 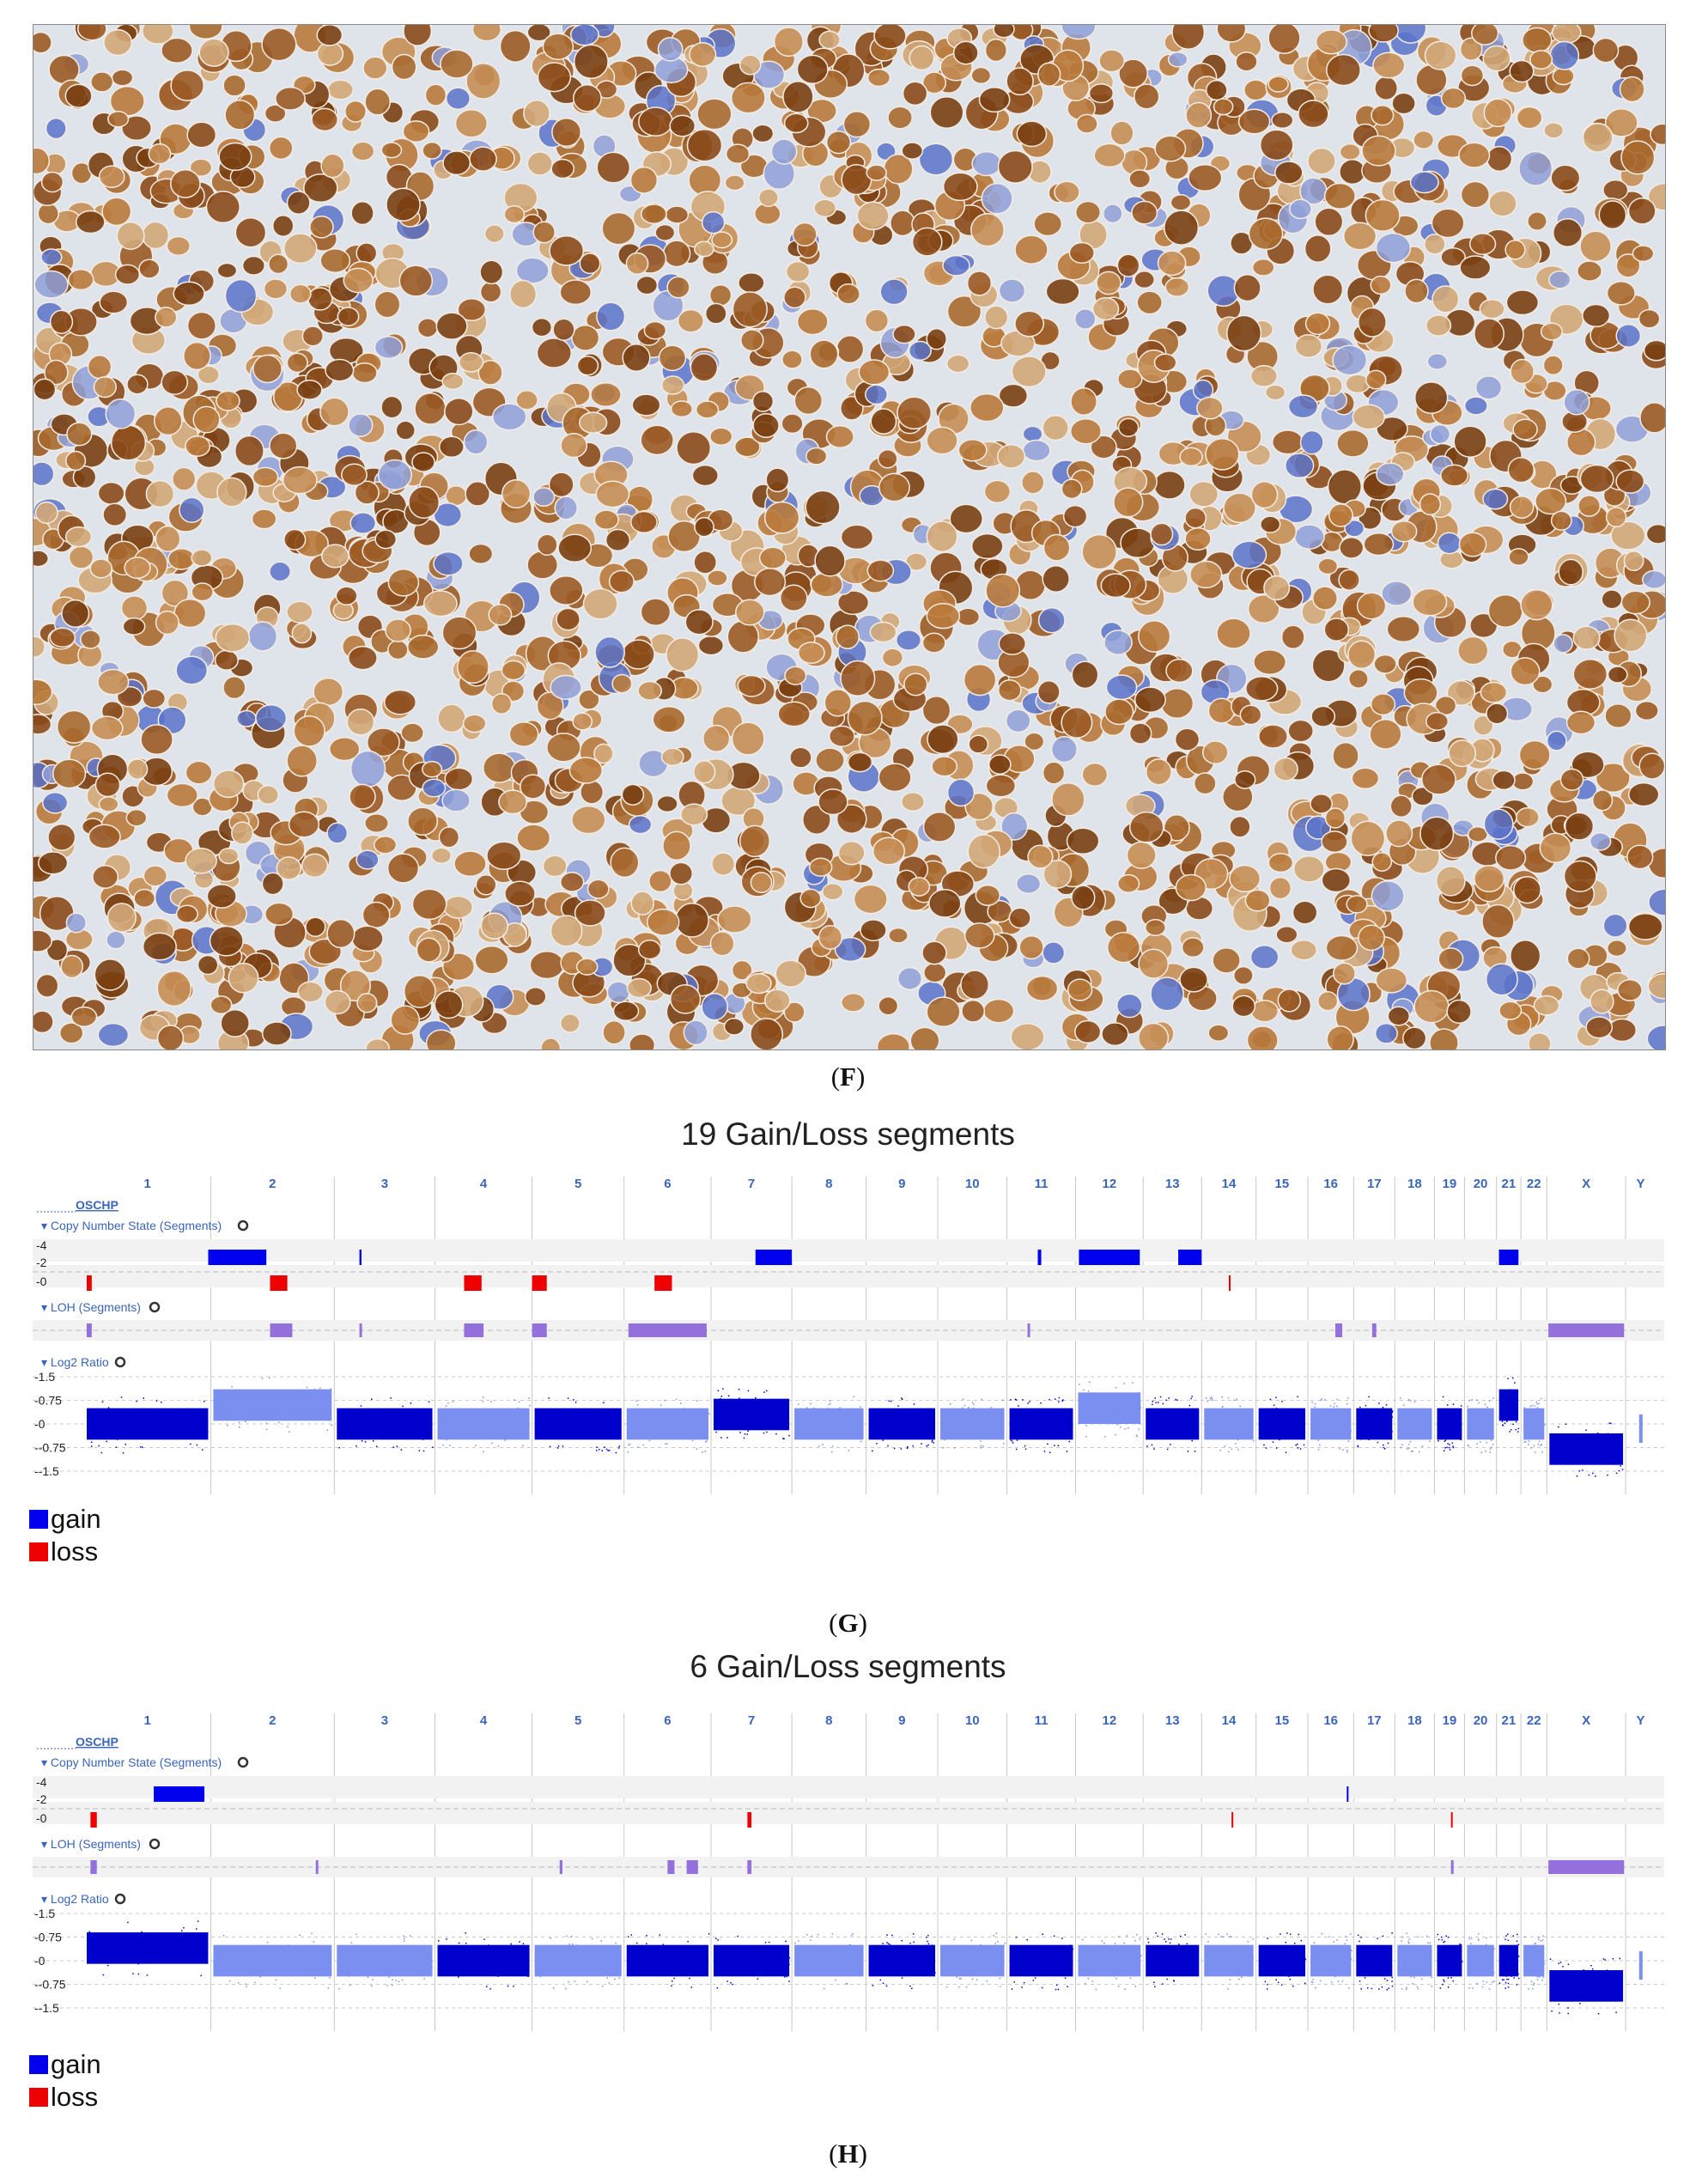 What do you see at coordinates (1172, 1721) in the screenshot?
I see `chromosome-label: 13` at bounding box center [1172, 1721].